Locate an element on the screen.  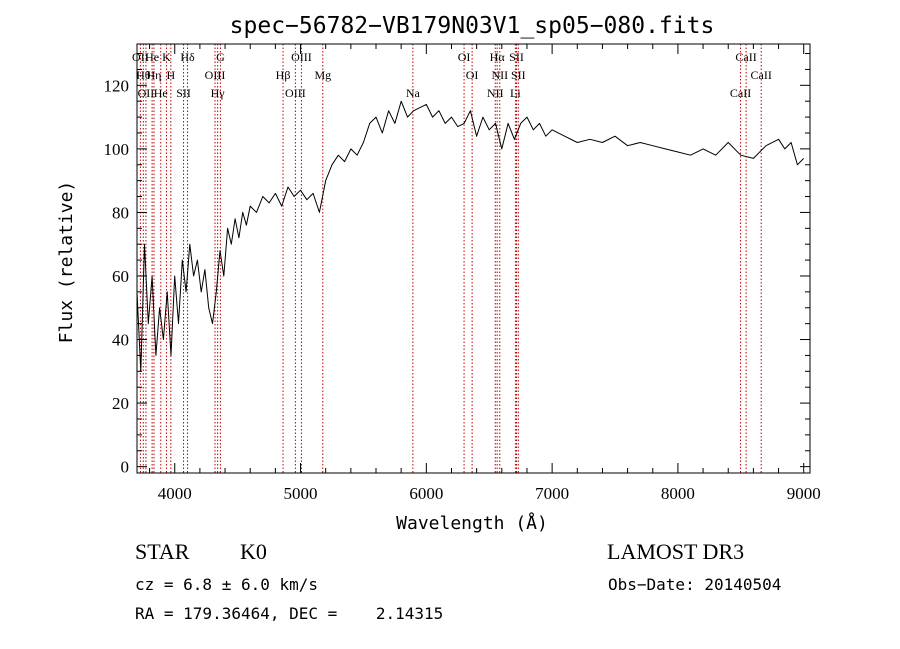
spectral-line-label: Na is located at coordinates (413, 93).